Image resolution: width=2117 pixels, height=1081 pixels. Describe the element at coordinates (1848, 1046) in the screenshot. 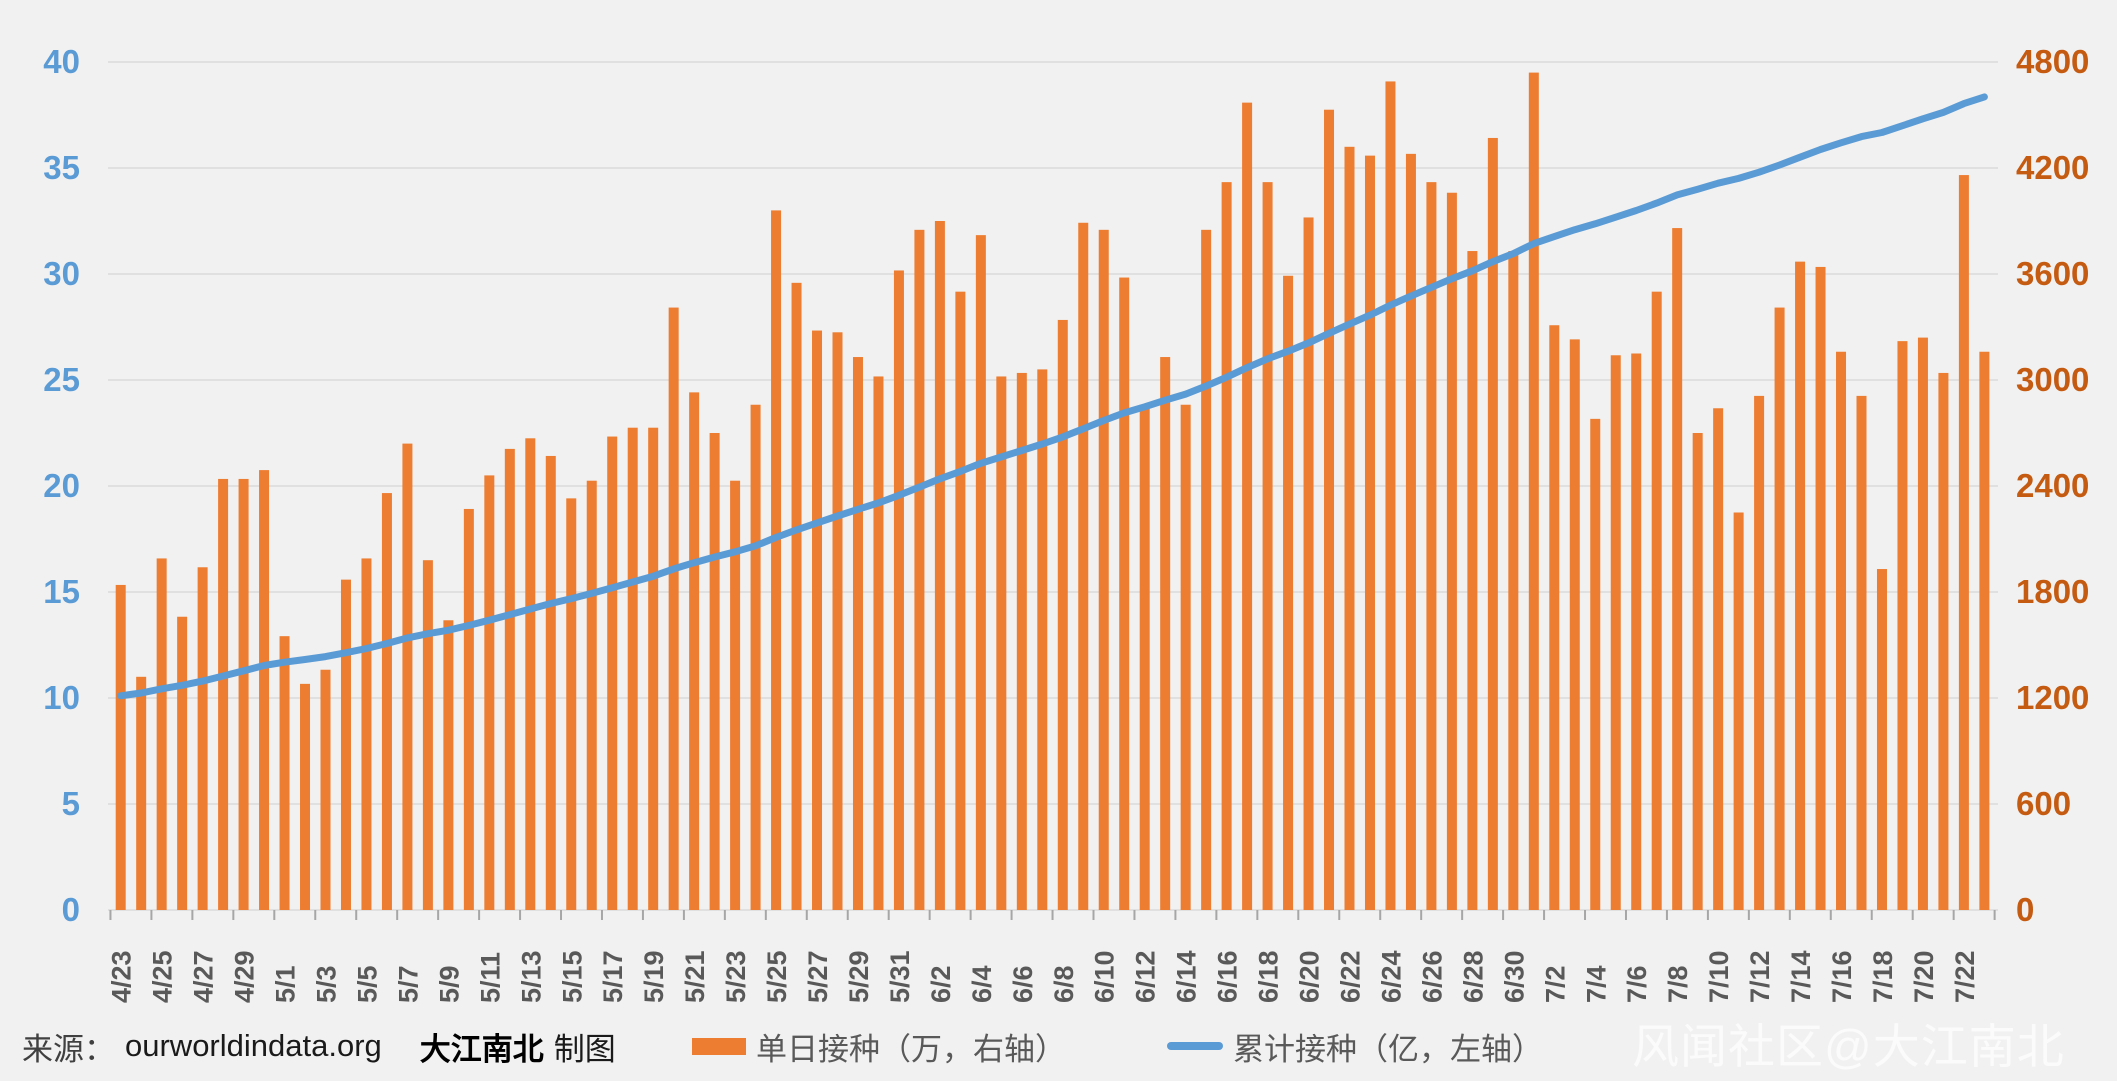

I see `watermark: 风闻社区@大江南北` at that location.